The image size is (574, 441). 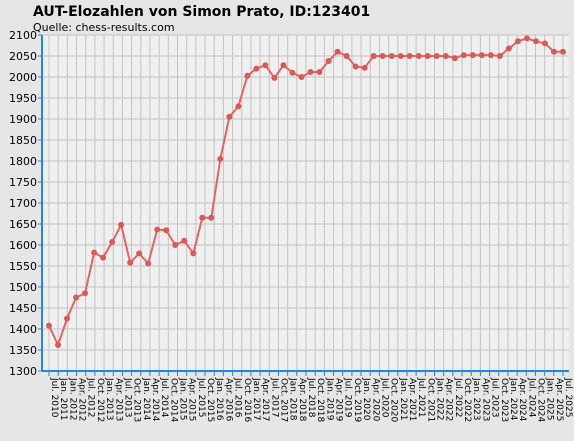 I want to click on x-tick-label: Jul. 2024, so click(x=531, y=397).